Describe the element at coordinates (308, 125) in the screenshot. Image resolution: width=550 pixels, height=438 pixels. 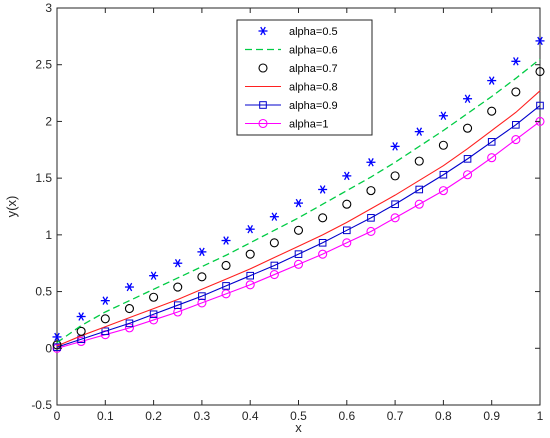
I see `legend-label: alpha=1` at that location.